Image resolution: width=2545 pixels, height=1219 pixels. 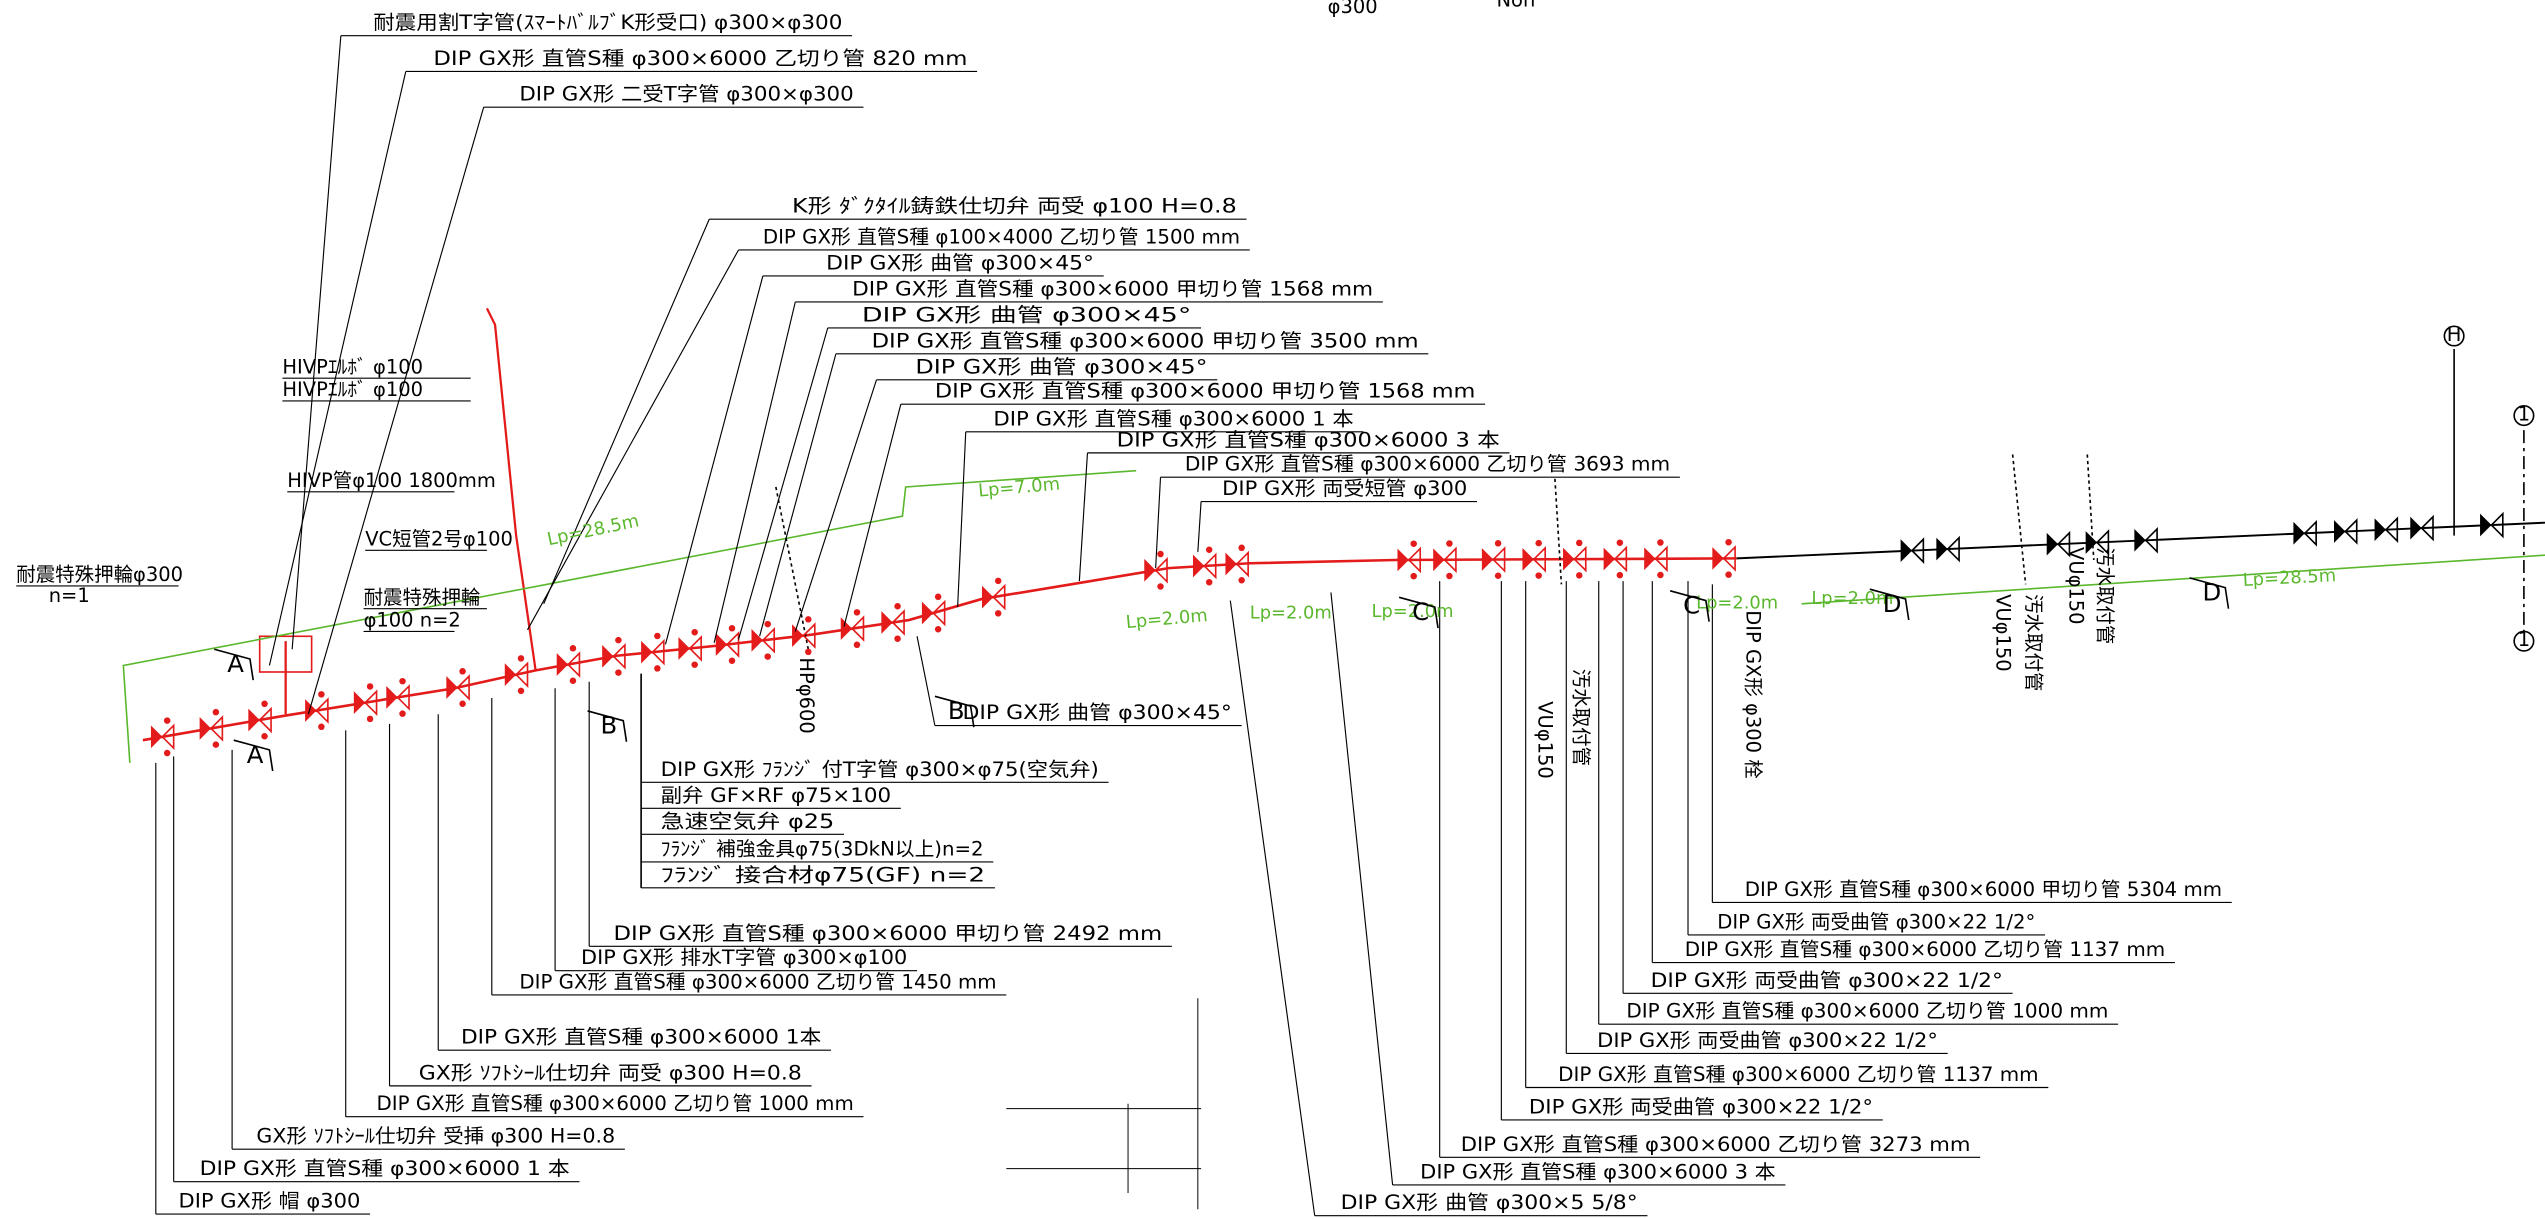 I want to click on symbol-label: H, so click(x=2454, y=334).